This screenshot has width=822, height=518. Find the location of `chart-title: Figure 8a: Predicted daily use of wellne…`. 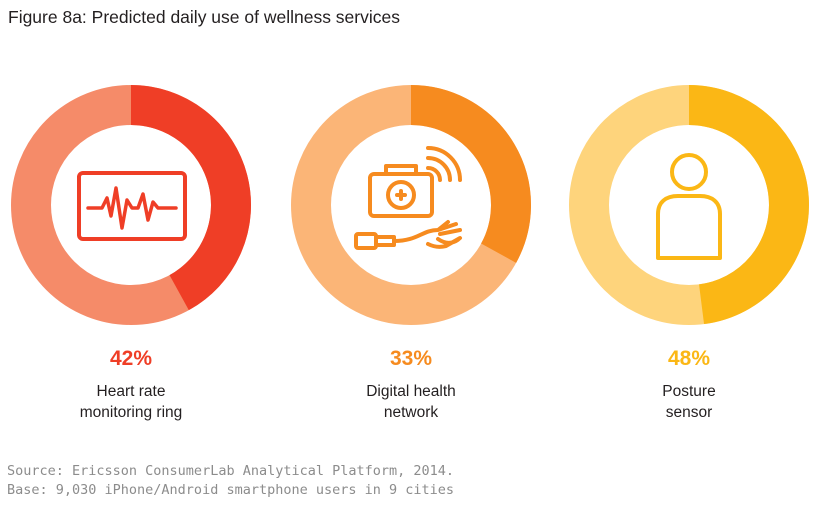

chart-title: Figure 8a: Predicted daily use of wellne… is located at coordinates (204, 17).